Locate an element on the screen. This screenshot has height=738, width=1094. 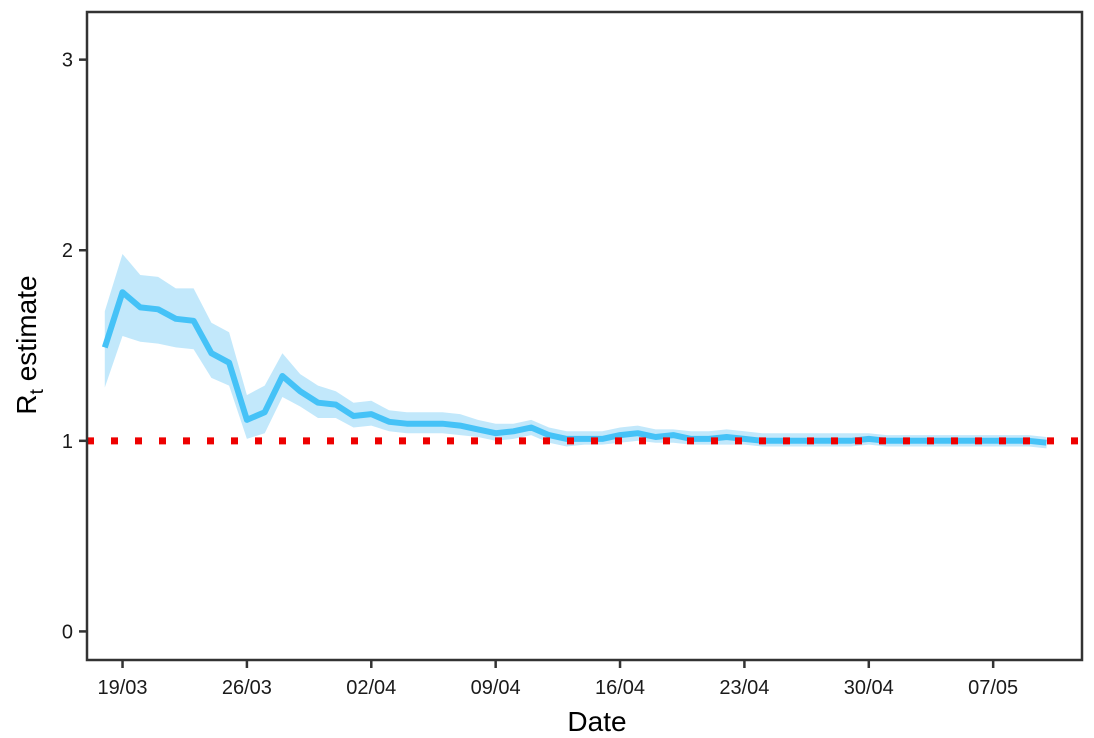
y-tick-label: 1 is located at coordinates (67, 442).